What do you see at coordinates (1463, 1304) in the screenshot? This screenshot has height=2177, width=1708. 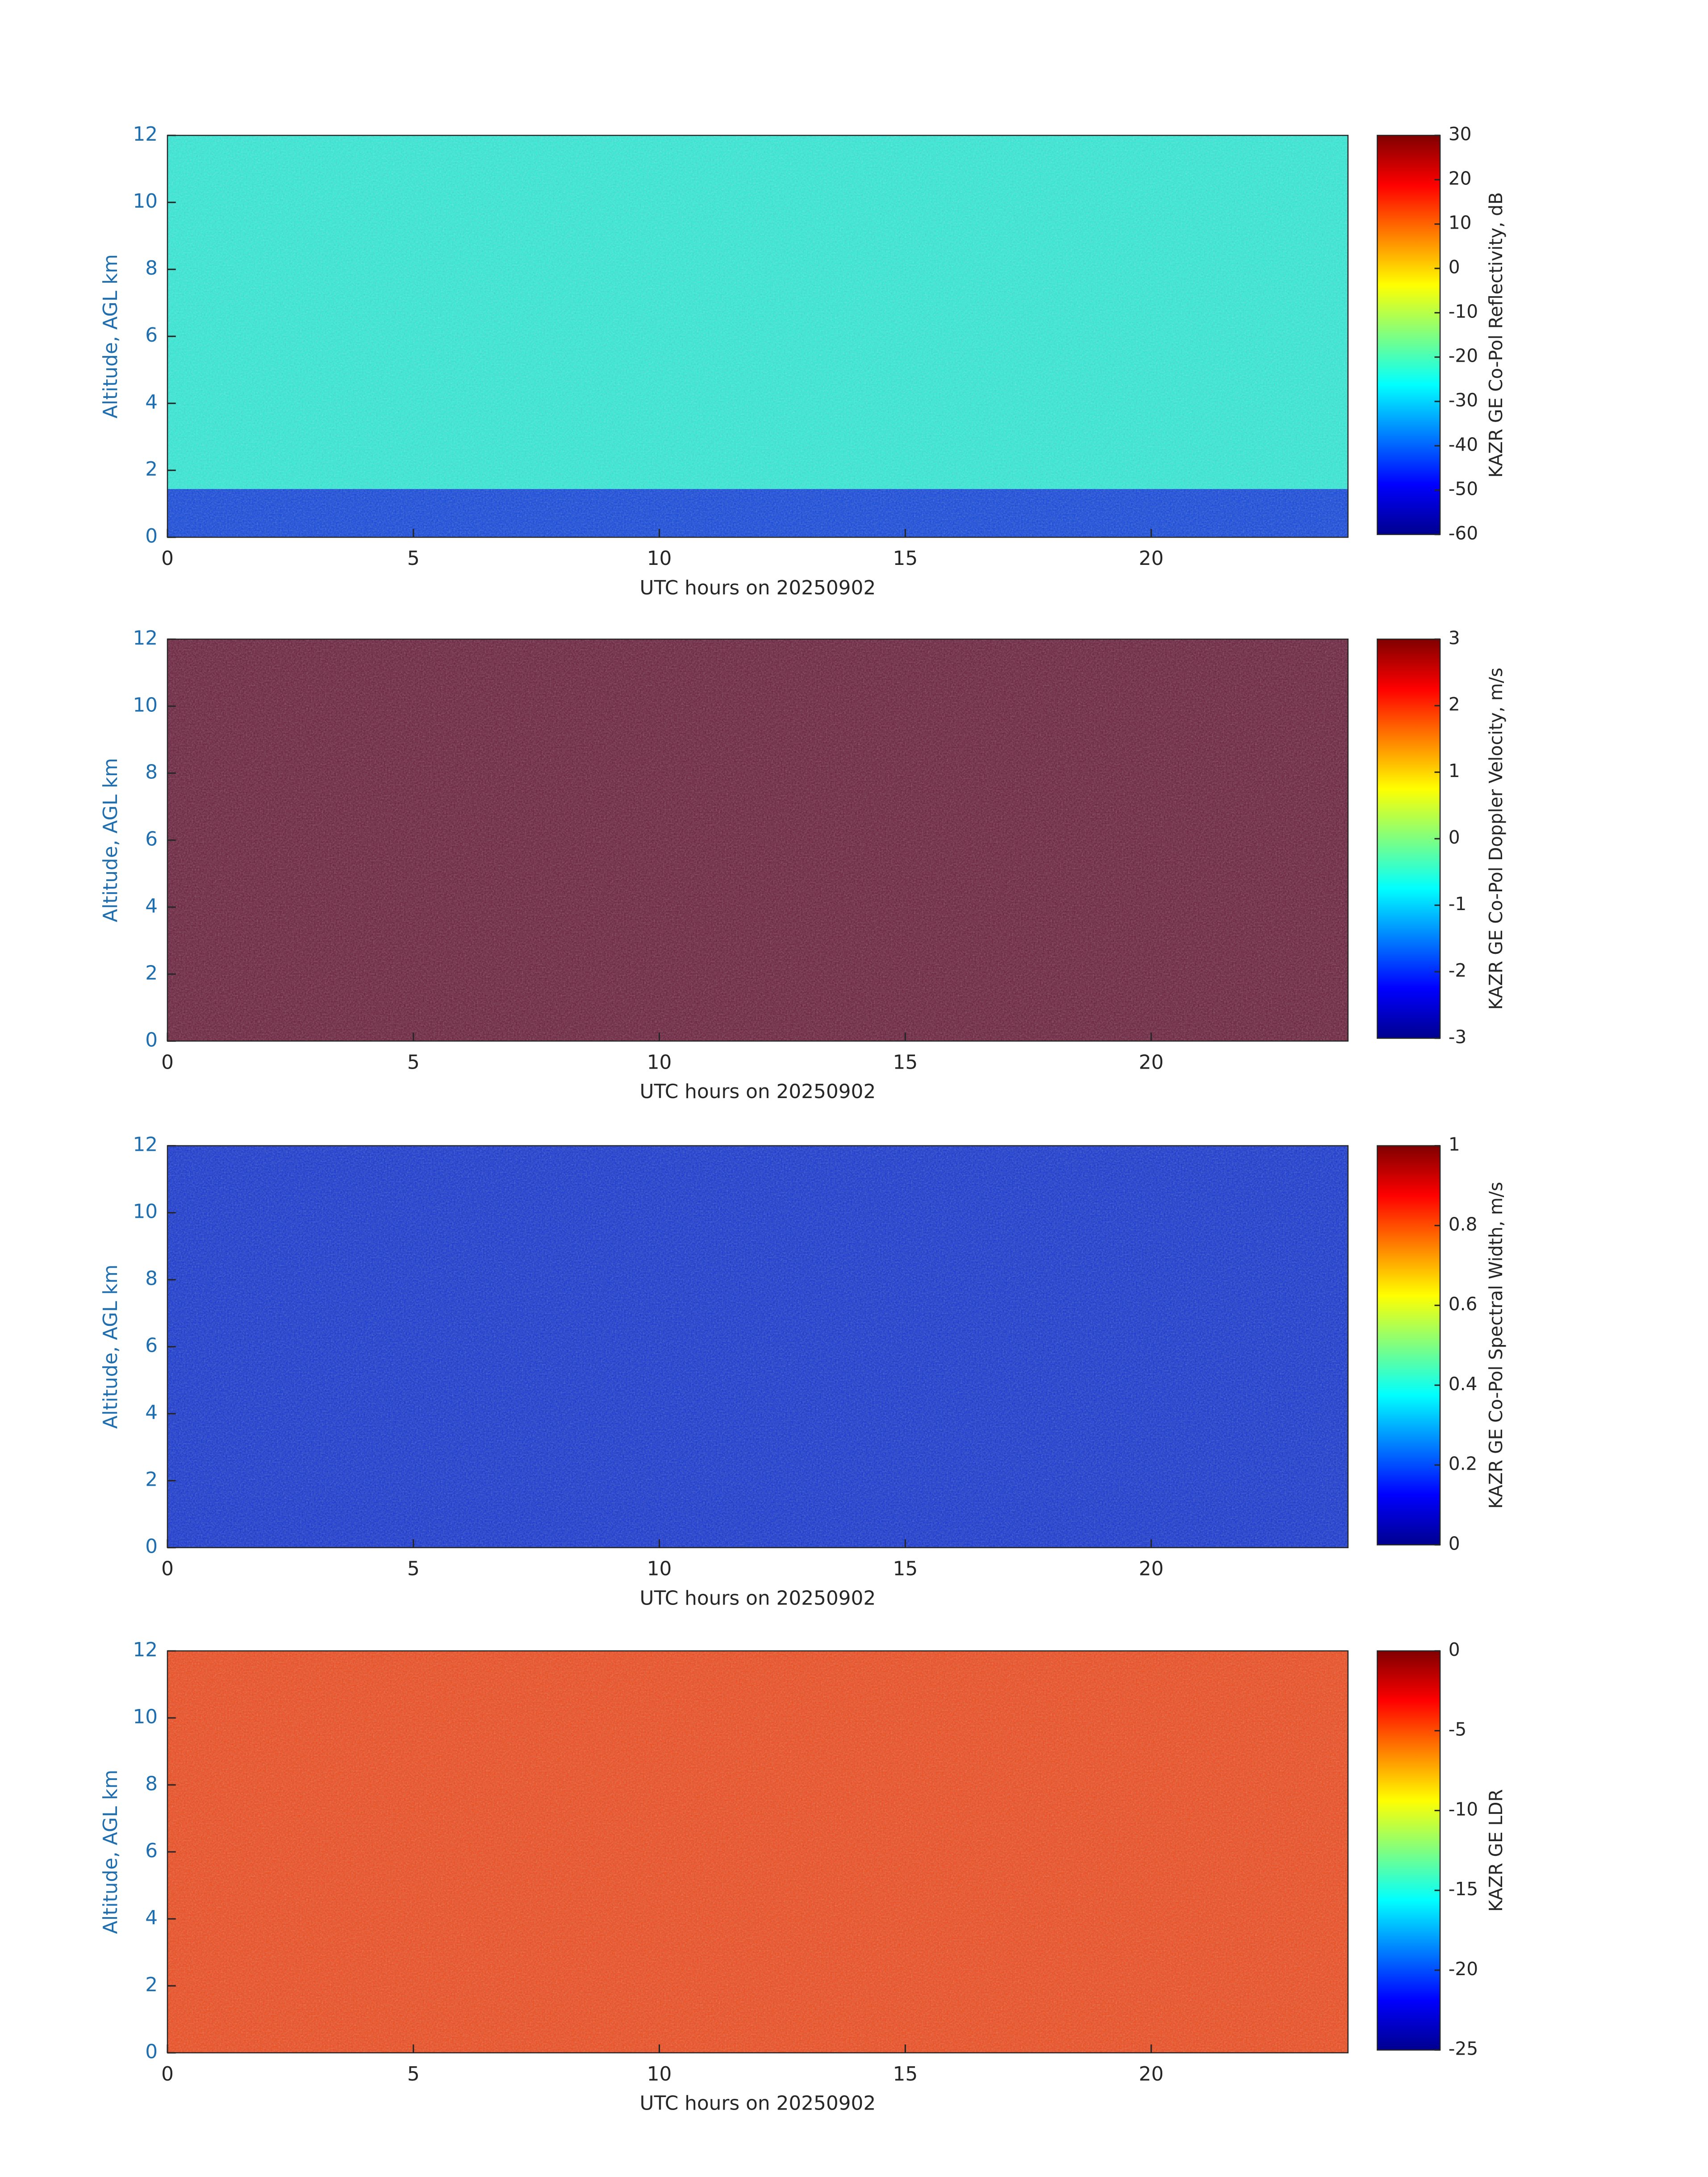 I see `colorbar-tick-label: 0.6` at bounding box center [1463, 1304].